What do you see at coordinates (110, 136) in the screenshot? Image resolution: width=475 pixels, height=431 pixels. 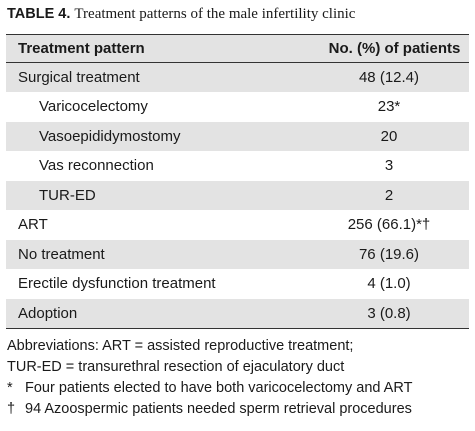 I see `cell: Vasoepididymostomy` at bounding box center [110, 136].